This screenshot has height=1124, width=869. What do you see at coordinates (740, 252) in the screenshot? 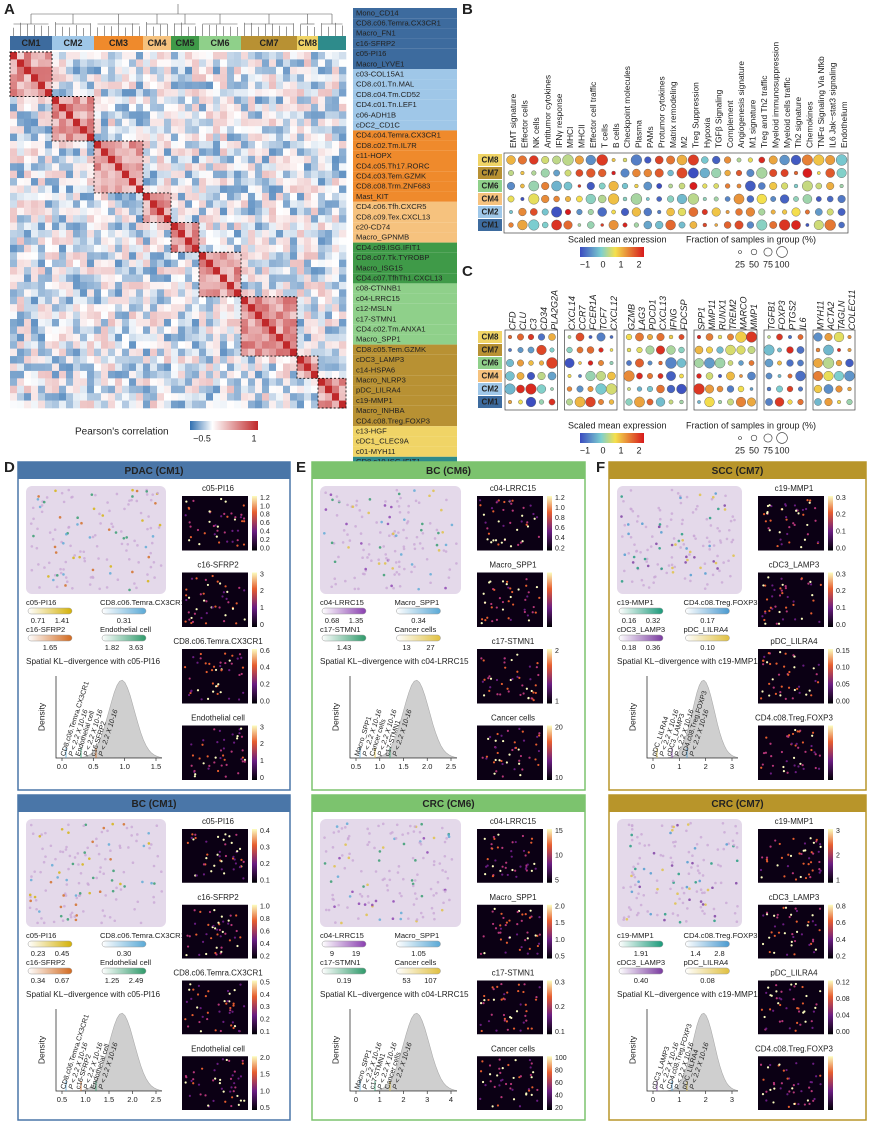
I see `size-key` at bounding box center [740, 252].